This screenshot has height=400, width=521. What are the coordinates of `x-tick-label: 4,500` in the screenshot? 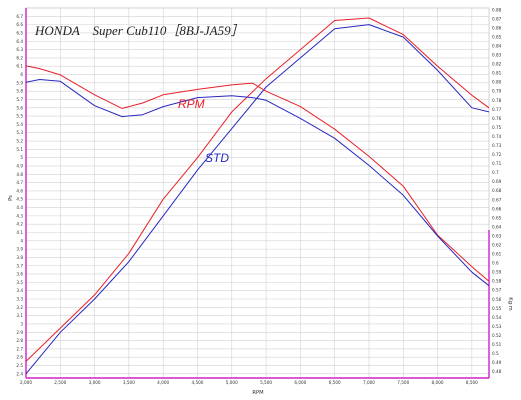 It's located at (197, 382).